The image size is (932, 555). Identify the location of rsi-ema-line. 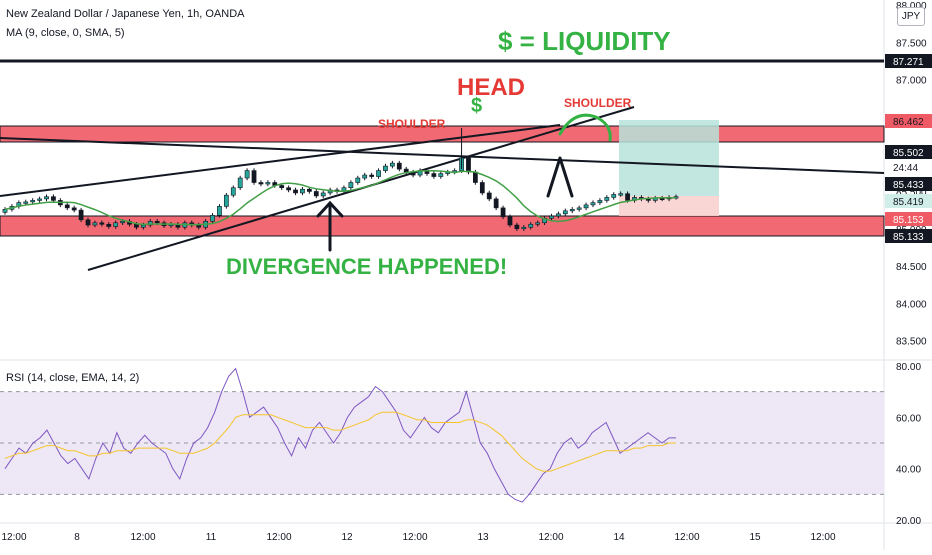
(340, 441).